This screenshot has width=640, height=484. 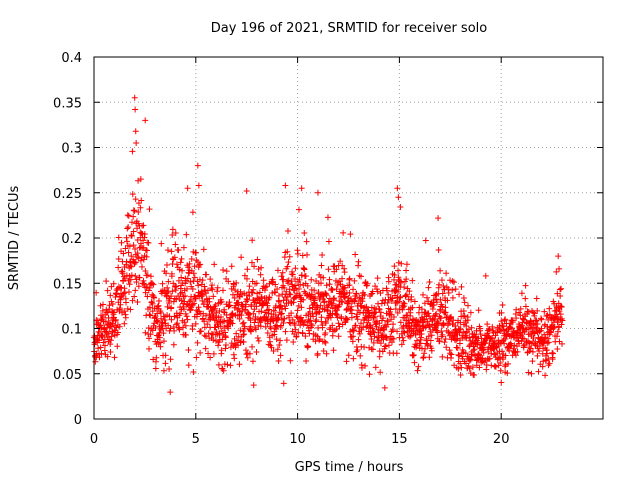 What do you see at coordinates (67, 194) in the screenshot?
I see `y-tick-label: 0.25` at bounding box center [67, 194].